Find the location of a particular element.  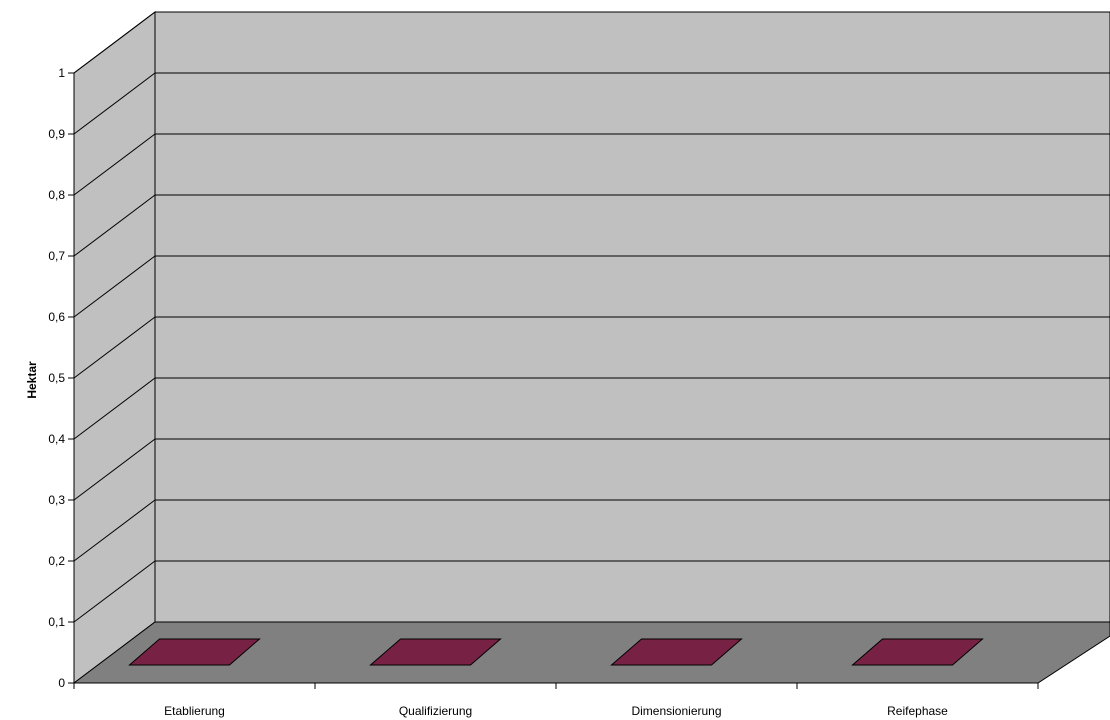

y-tick-label: 0 is located at coordinates (61, 683).